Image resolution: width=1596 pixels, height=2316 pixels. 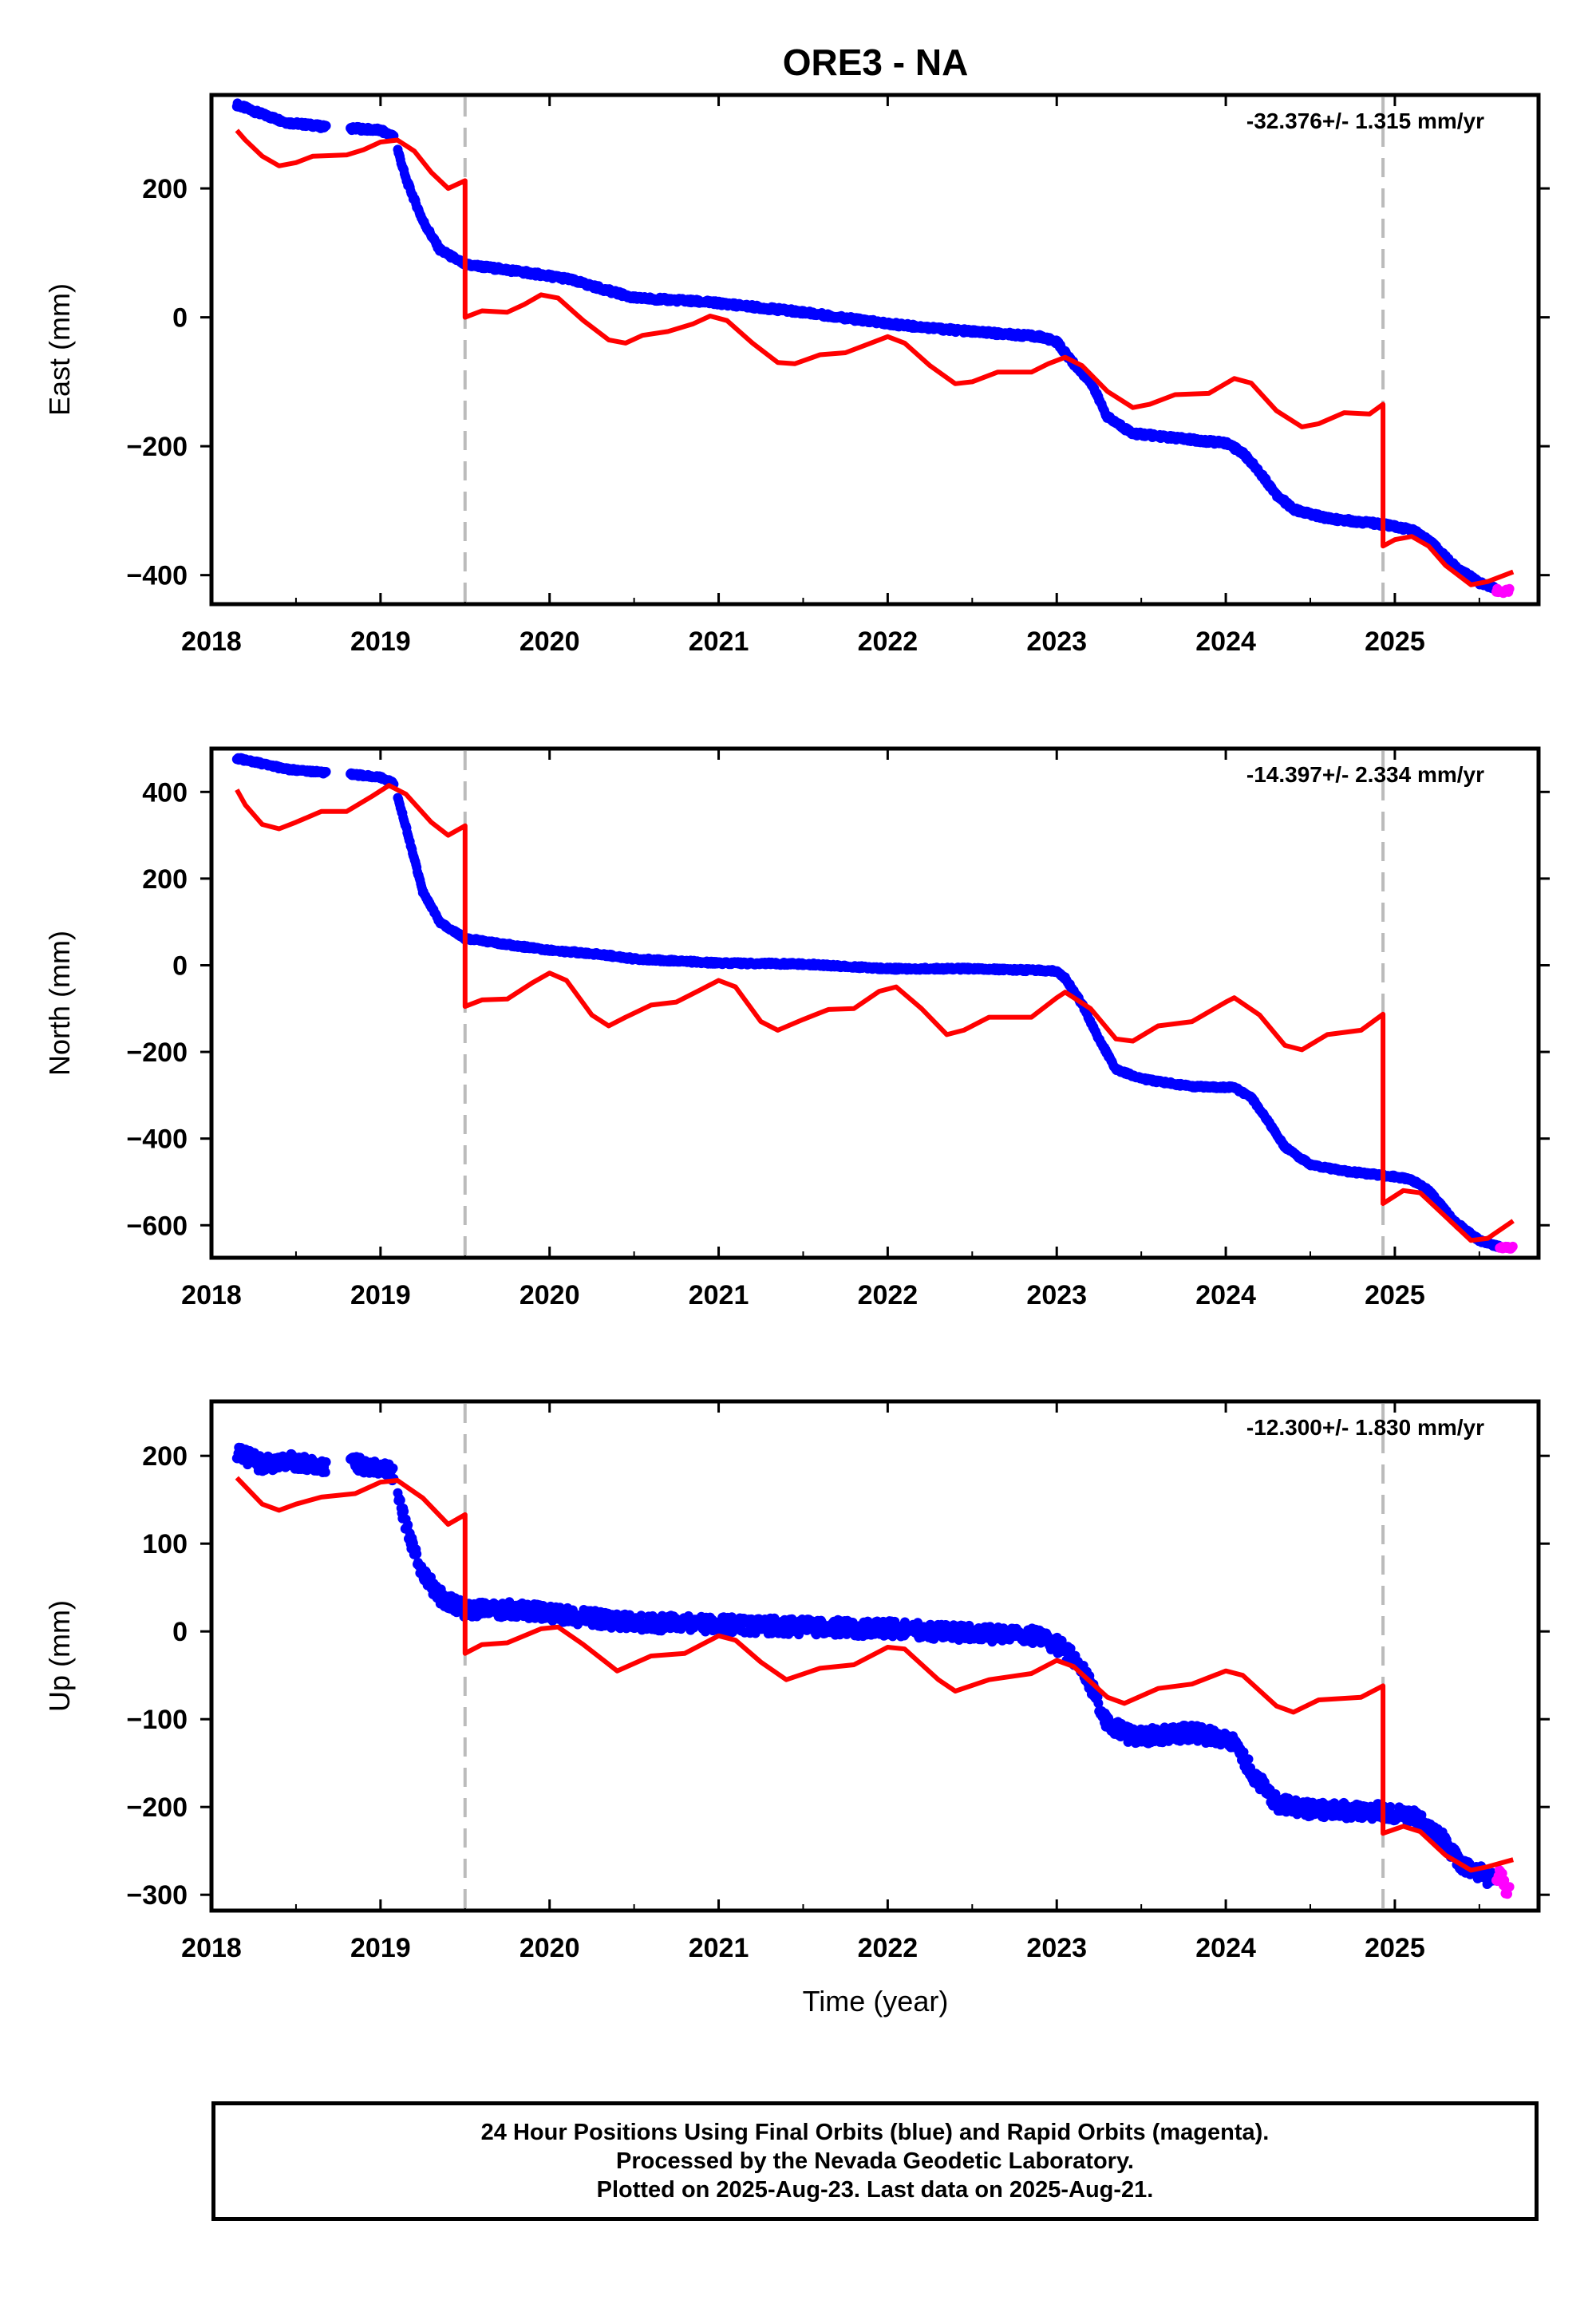 What do you see at coordinates (211, 641) in the screenshot?
I see `east-x-tick-label: 2018` at bounding box center [211, 641].